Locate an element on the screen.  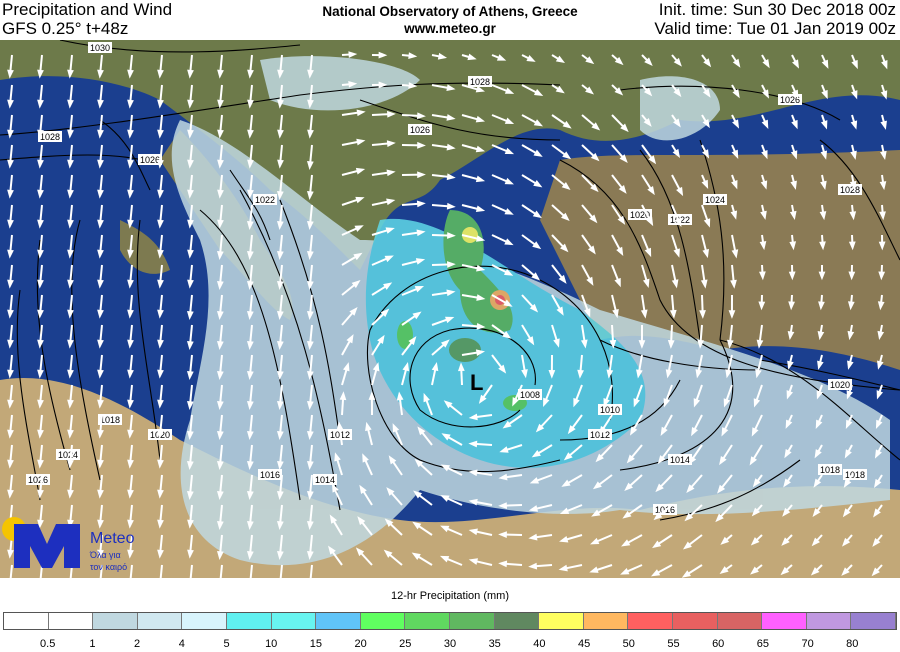
legend-label: 45 is located at coordinates (584, 644).